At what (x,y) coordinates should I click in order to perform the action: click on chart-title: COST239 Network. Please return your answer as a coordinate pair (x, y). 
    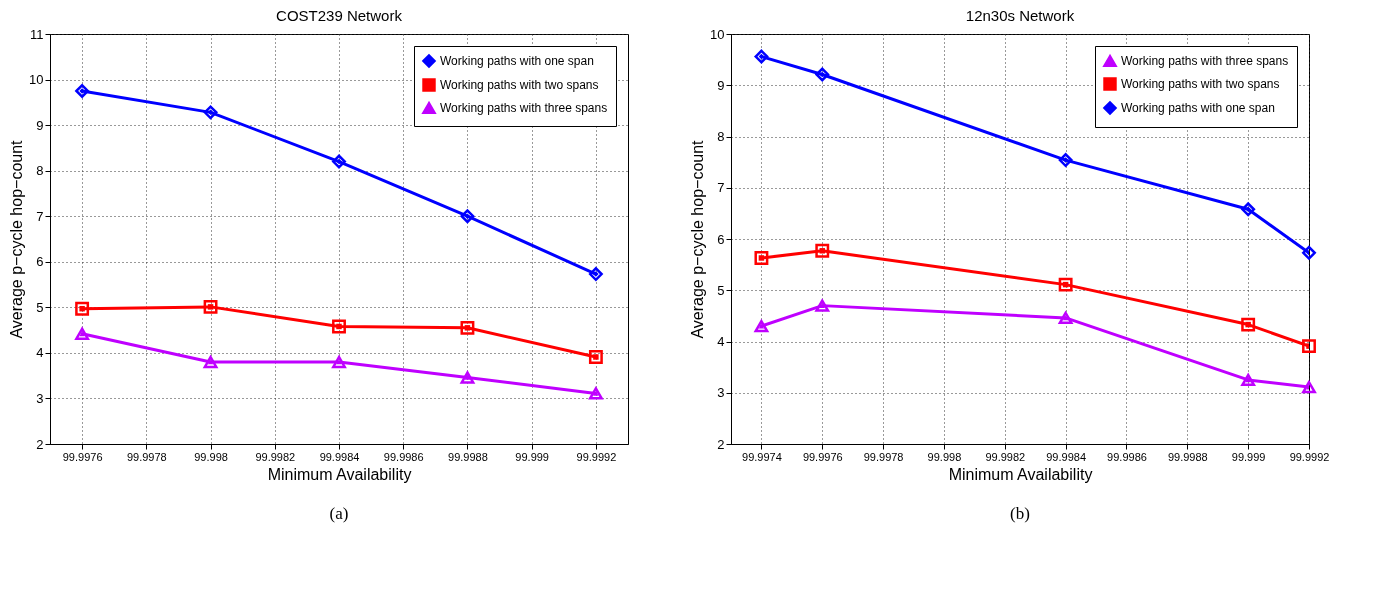
    Looking at the image, I should click on (339, 15).